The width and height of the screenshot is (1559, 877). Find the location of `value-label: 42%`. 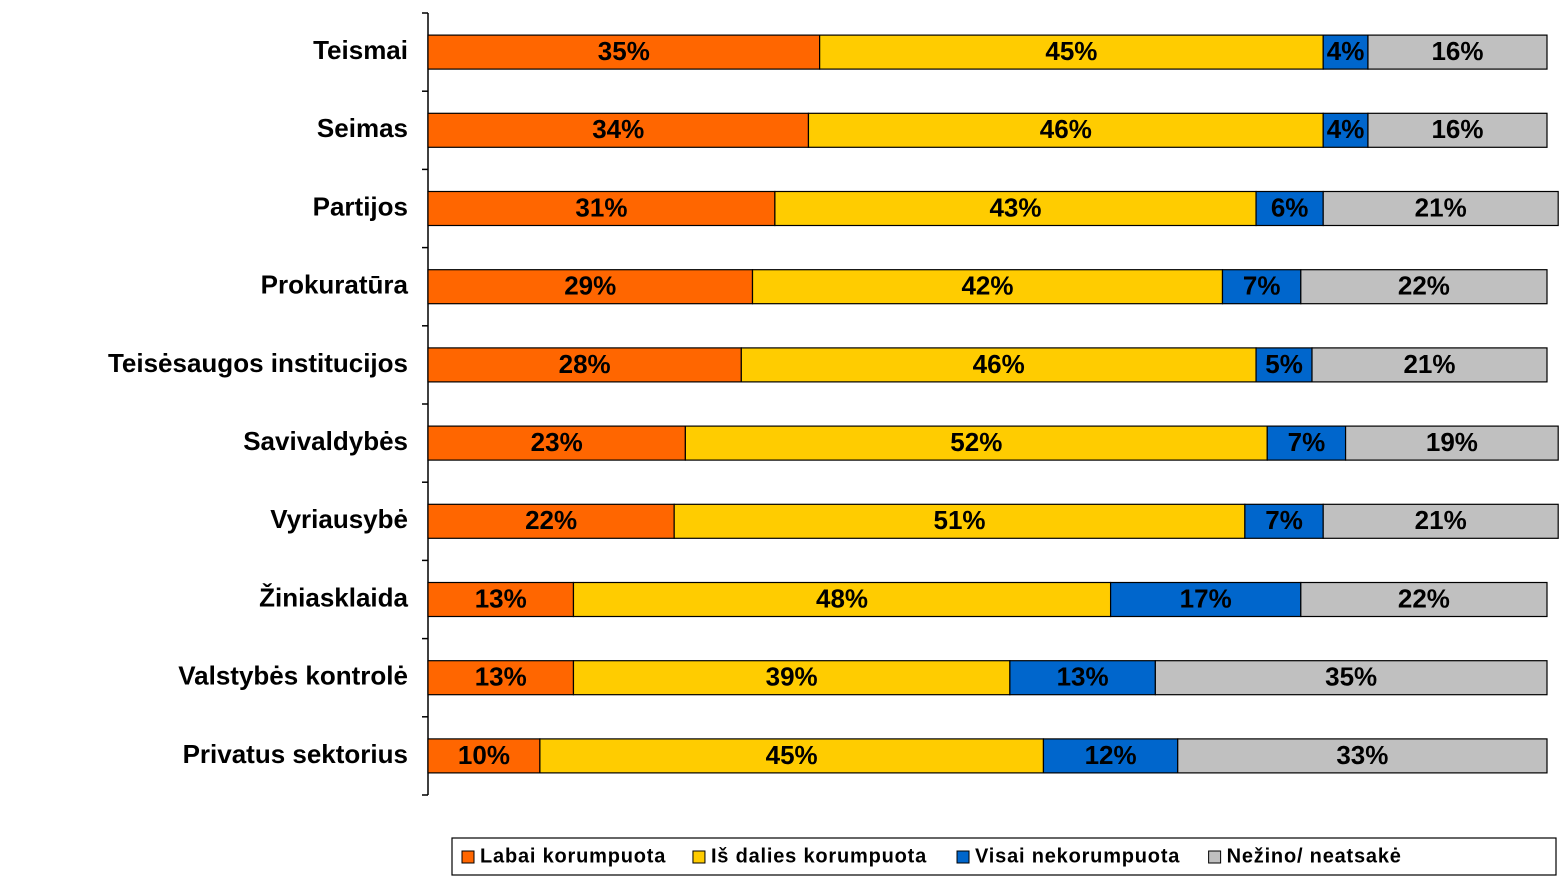

value-label: 42% is located at coordinates (987, 286).